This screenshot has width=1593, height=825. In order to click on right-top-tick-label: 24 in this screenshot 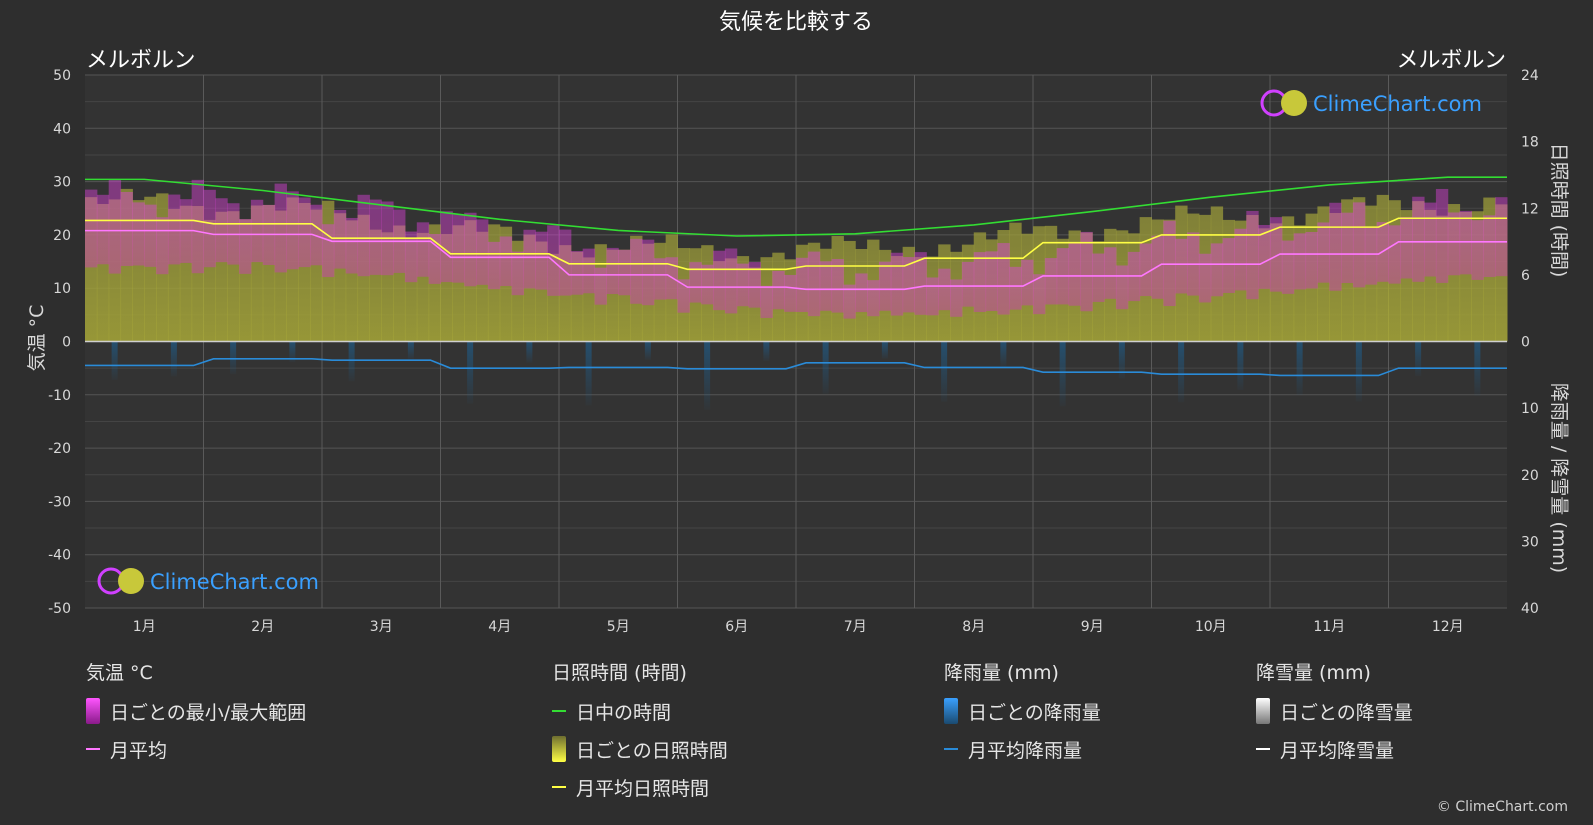, I will do `click(1530, 76)`.